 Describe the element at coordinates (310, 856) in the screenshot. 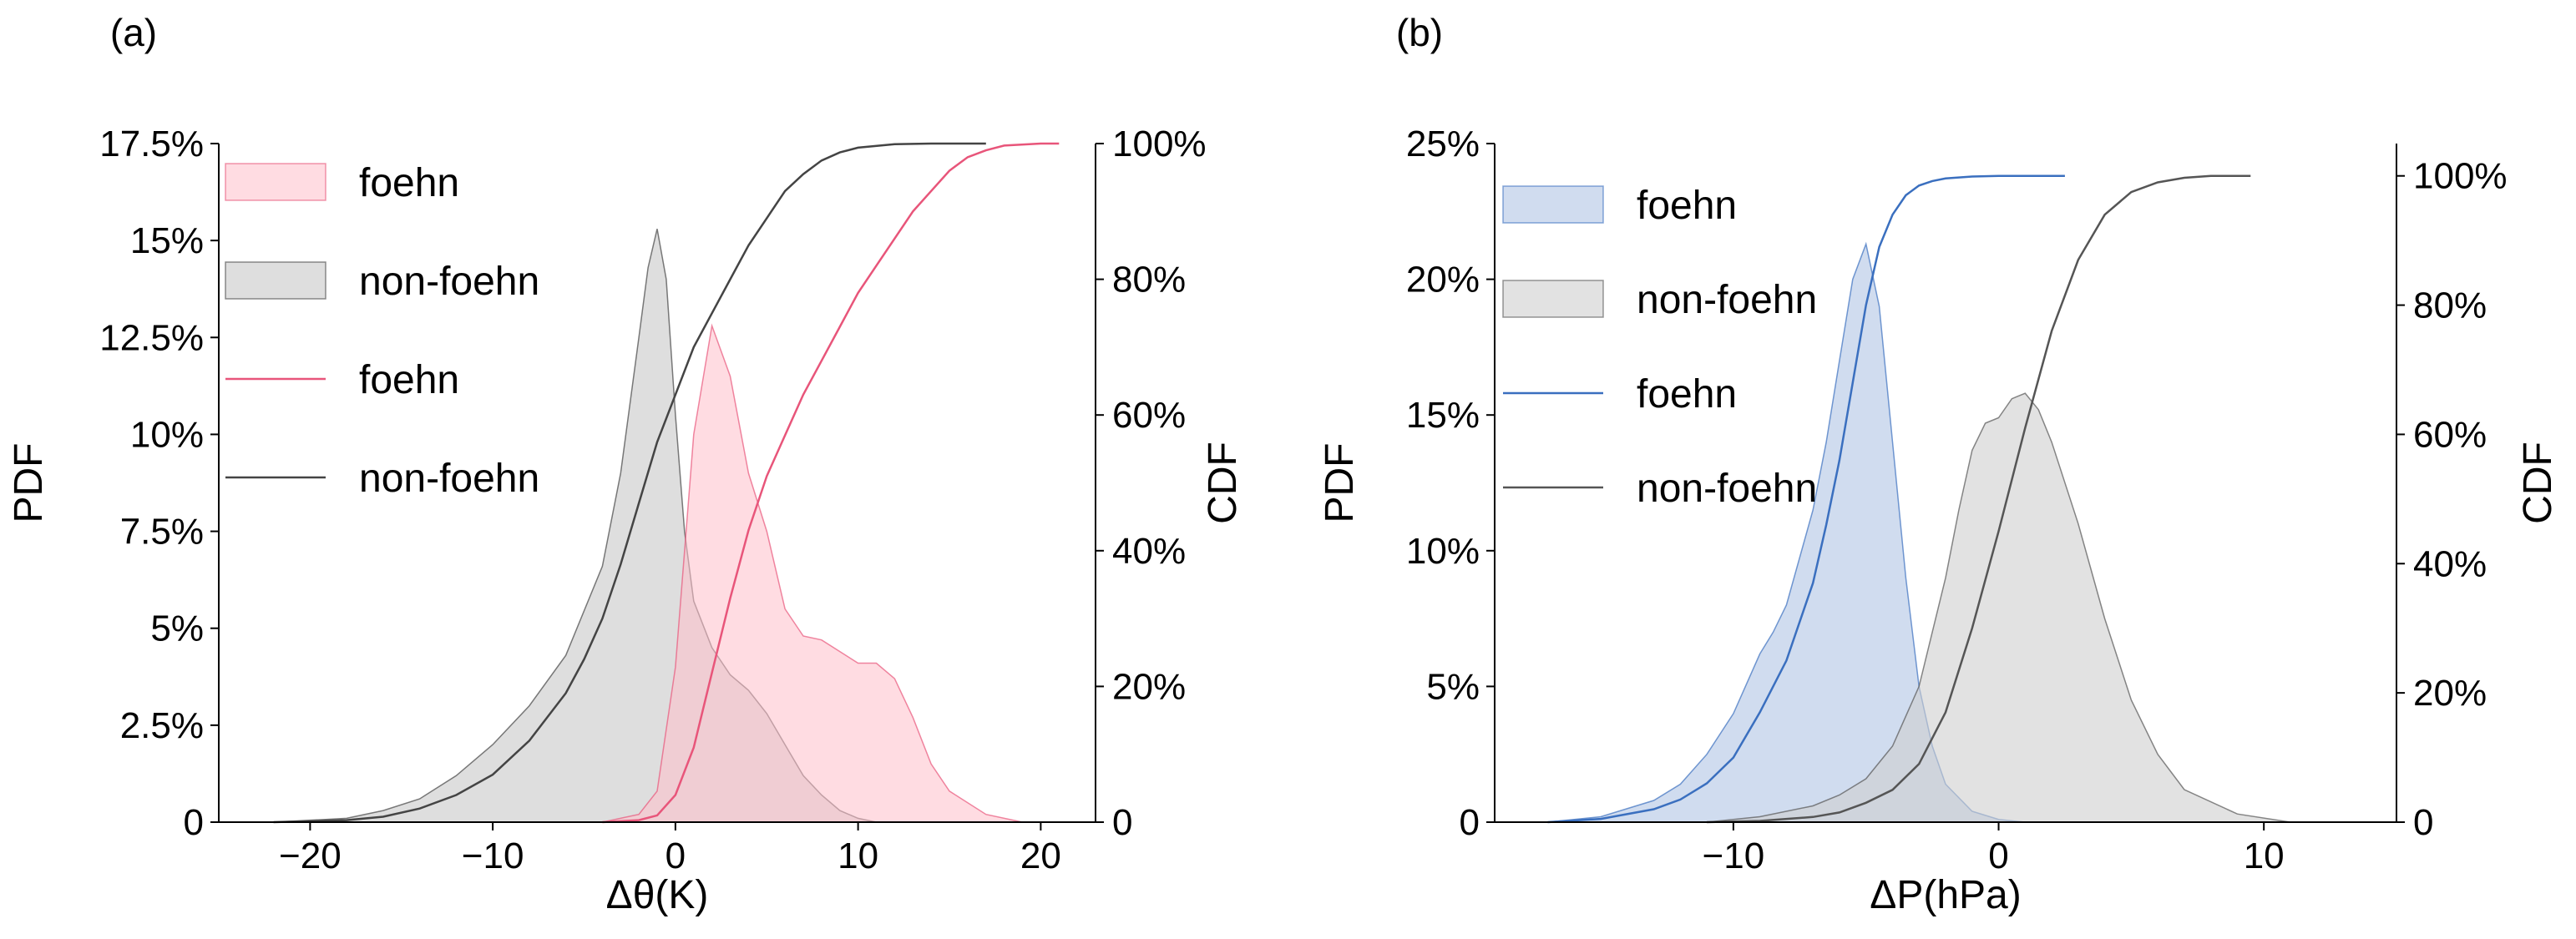

I see `x-tick-label: −20` at that location.